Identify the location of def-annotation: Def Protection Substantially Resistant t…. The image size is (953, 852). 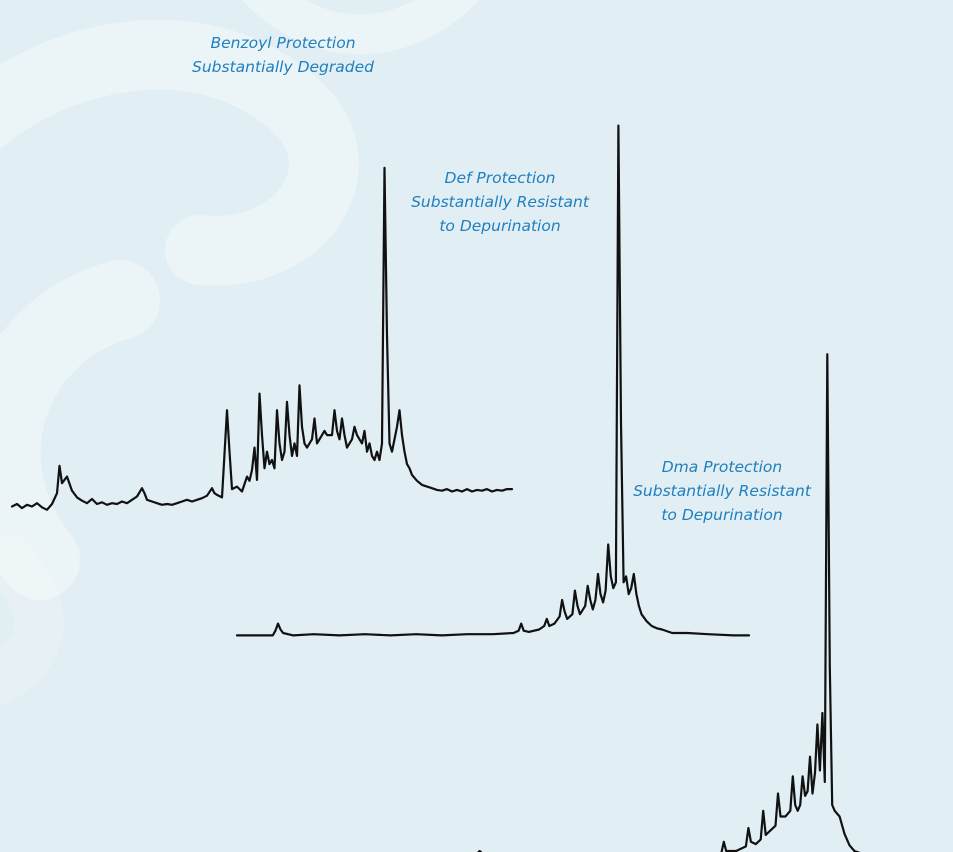
(500, 202).